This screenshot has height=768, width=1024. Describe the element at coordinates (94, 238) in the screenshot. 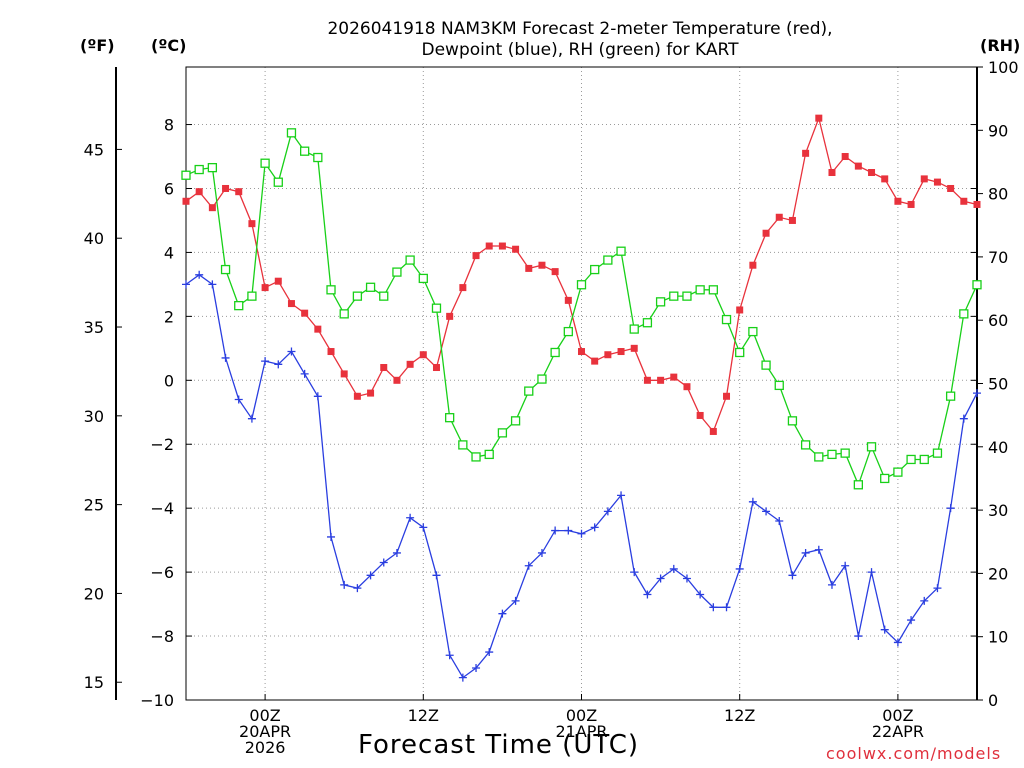

I see `fahrenheit-tick-label: 40` at that location.